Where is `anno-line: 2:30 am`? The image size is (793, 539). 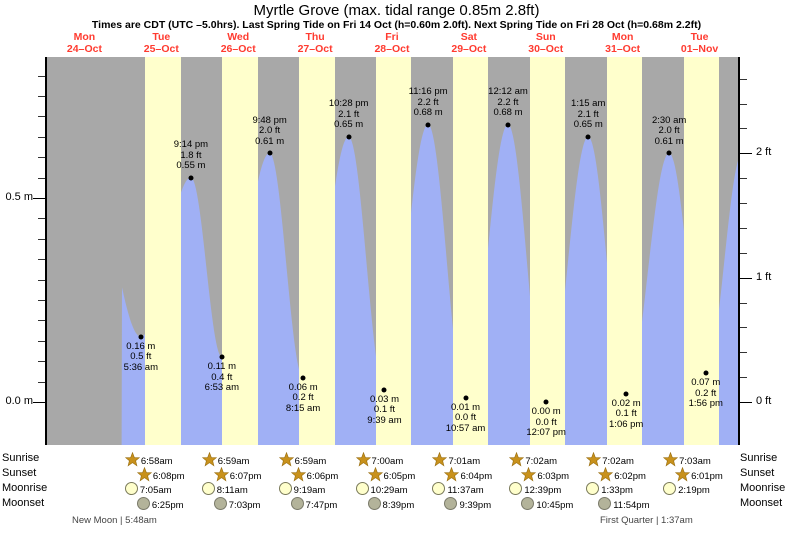 anno-line: 2:30 am is located at coordinates (669, 120).